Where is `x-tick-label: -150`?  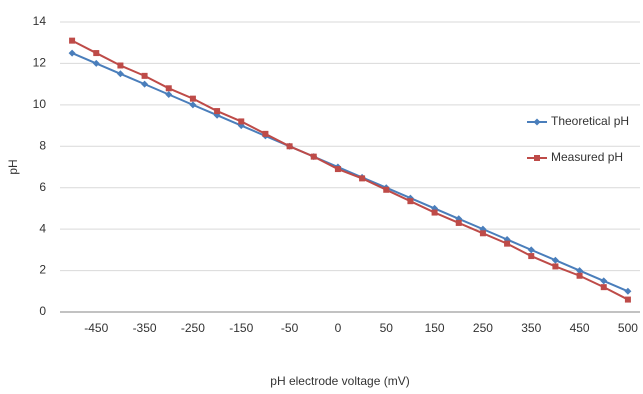 x-tick-label: -150 is located at coordinates (241, 328).